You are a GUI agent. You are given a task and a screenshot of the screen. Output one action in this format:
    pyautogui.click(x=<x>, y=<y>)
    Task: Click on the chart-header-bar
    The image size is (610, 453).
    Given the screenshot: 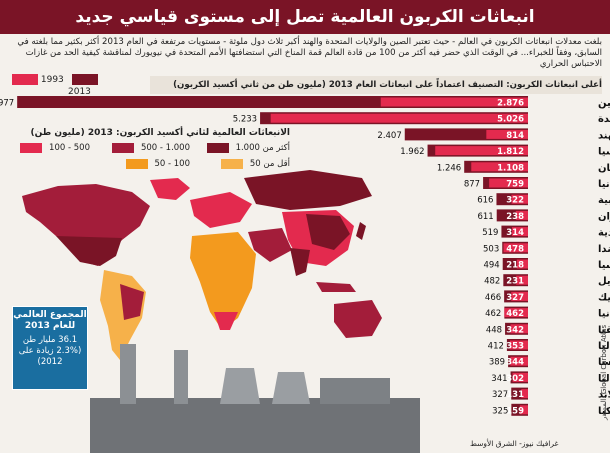 What is the action you would take?
    pyautogui.click(x=376, y=85)
    